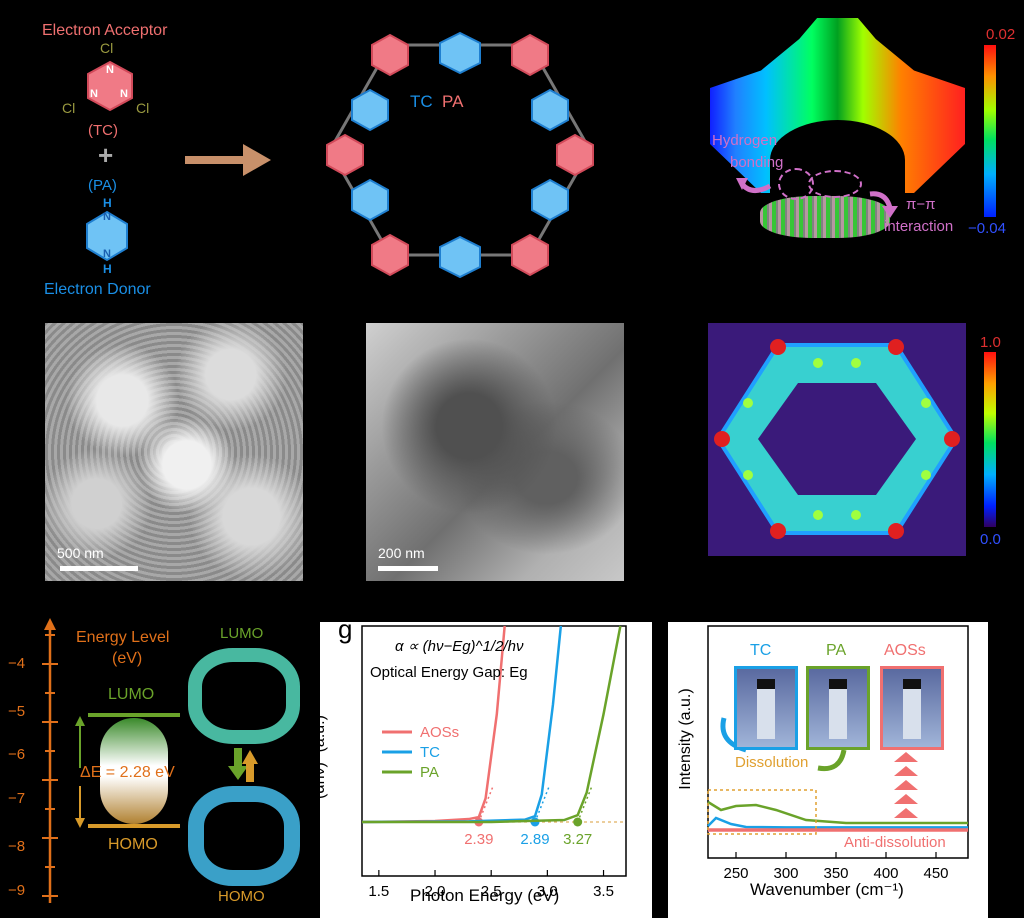 The width and height of the screenshot is (1024, 918). What do you see at coordinates (127, 658) in the screenshot?
I see `energy-unit: (eV)` at bounding box center [127, 658].